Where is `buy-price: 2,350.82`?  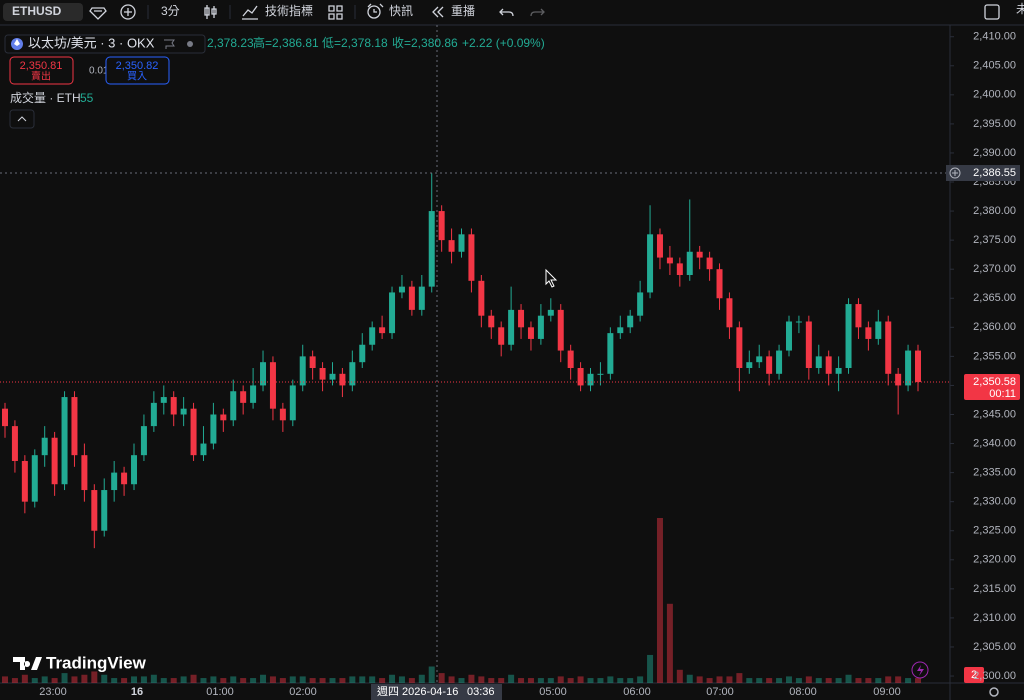
buy-price: 2,350.82 is located at coordinates (137, 66).